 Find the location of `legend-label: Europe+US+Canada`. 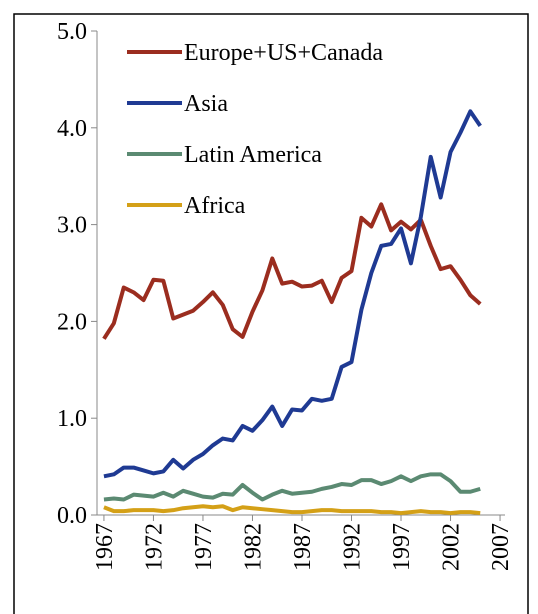

legend-label: Europe+US+Canada is located at coordinates (283, 53).